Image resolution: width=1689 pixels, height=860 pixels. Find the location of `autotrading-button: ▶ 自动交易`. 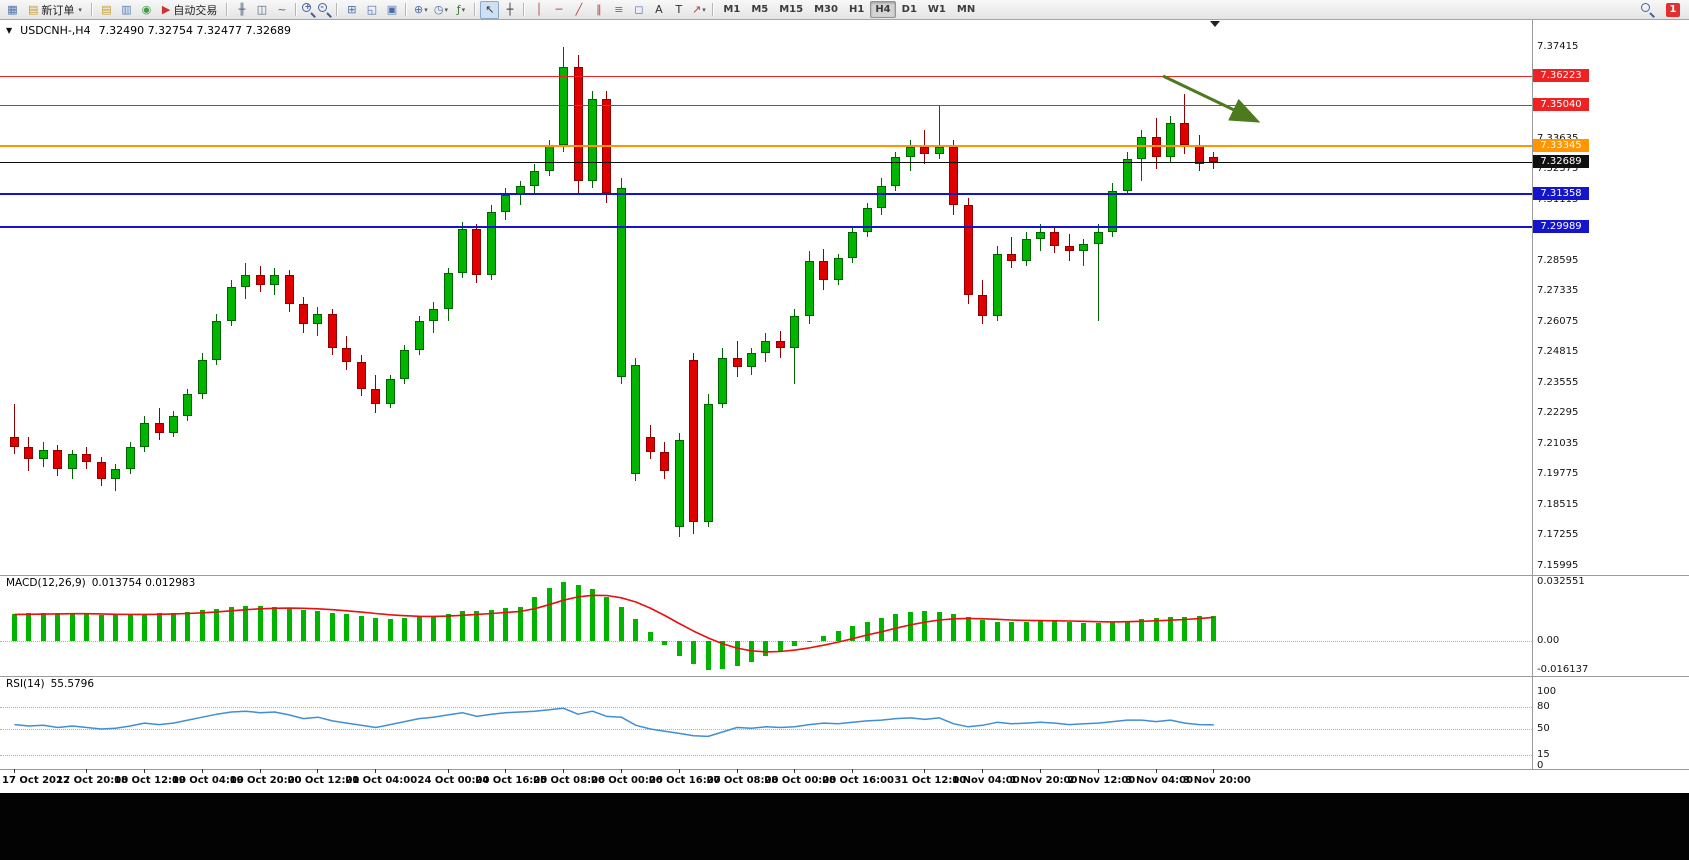

autotrading-button: ▶ 自动交易 is located at coordinates (189, 10).